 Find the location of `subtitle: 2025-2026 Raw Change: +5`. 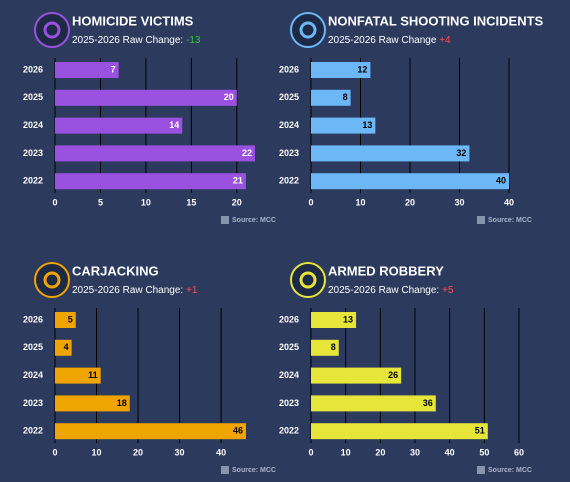

subtitle: 2025-2026 Raw Change: +5 is located at coordinates (391, 290).